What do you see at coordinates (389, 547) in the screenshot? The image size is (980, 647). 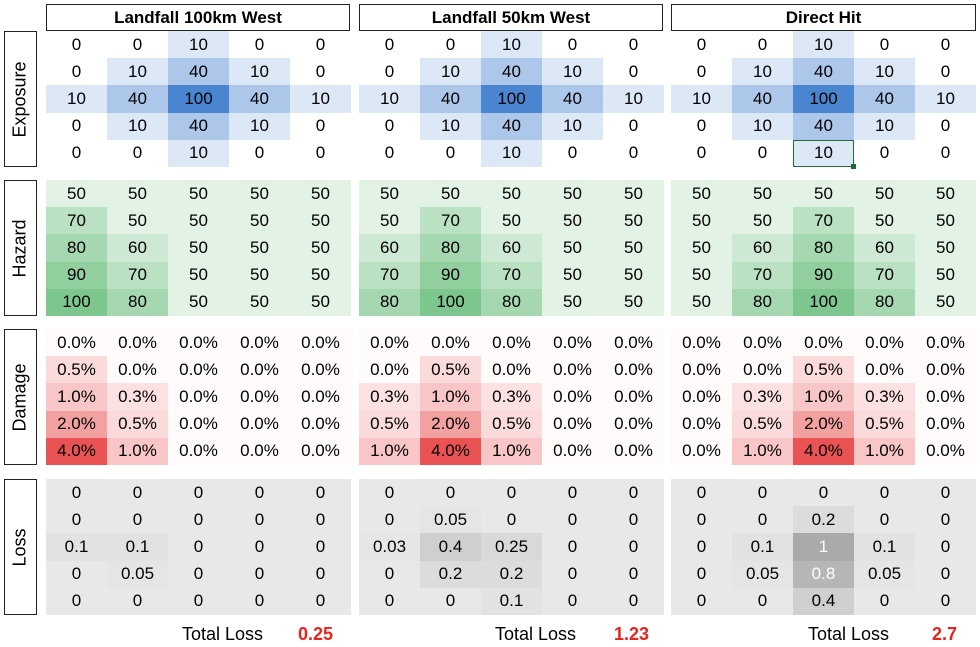 I see `loss-cell: 0.03` at bounding box center [389, 547].